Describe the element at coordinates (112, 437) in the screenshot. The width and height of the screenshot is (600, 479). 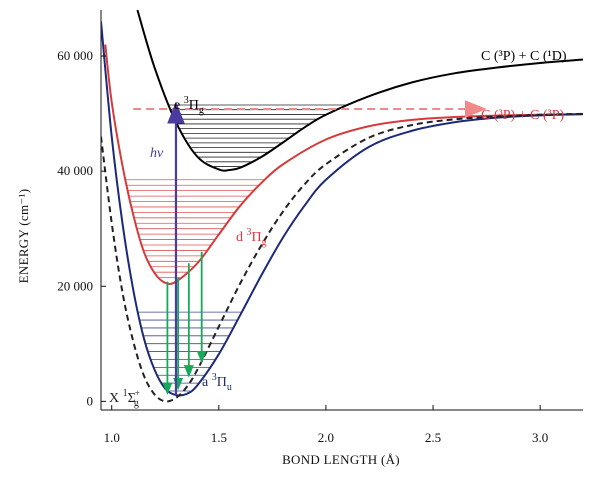
I see `x-tick-label: 1.0` at that location.